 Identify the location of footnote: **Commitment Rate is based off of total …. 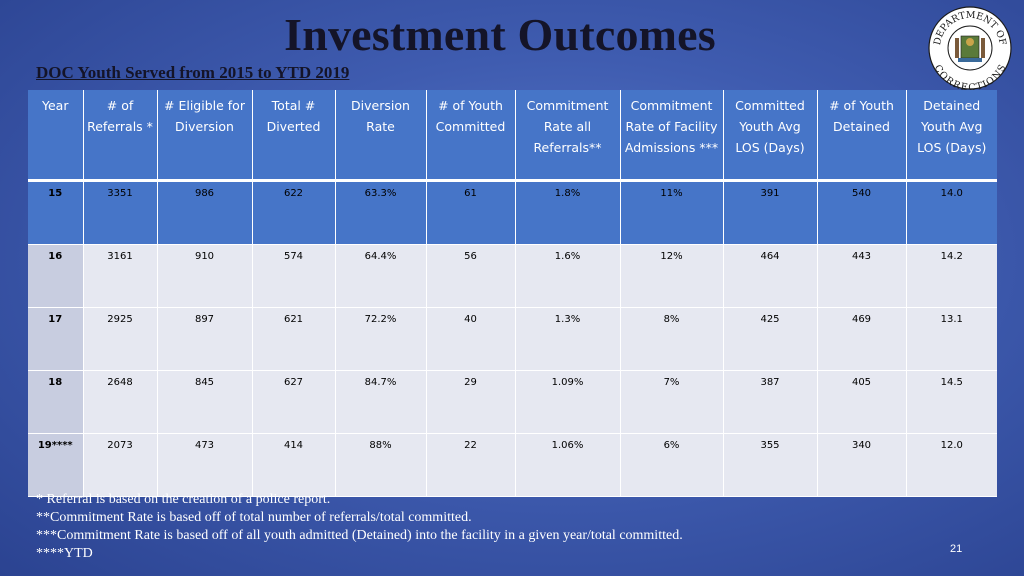
(254, 517).